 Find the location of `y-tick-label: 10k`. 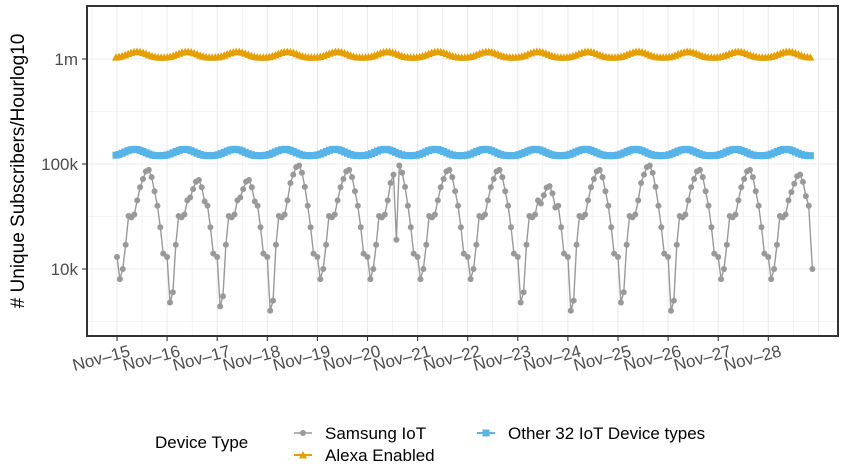

y-tick-label: 10k is located at coordinates (65, 269).